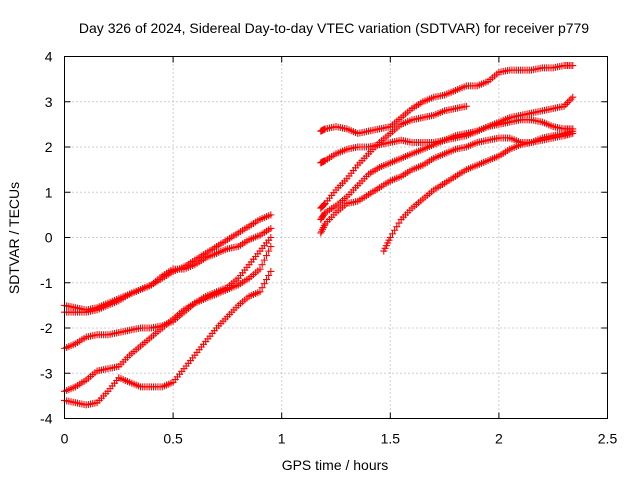 This screenshot has width=640, height=480. What do you see at coordinates (499, 439) in the screenshot?
I see `x-tick-label: 2` at bounding box center [499, 439].